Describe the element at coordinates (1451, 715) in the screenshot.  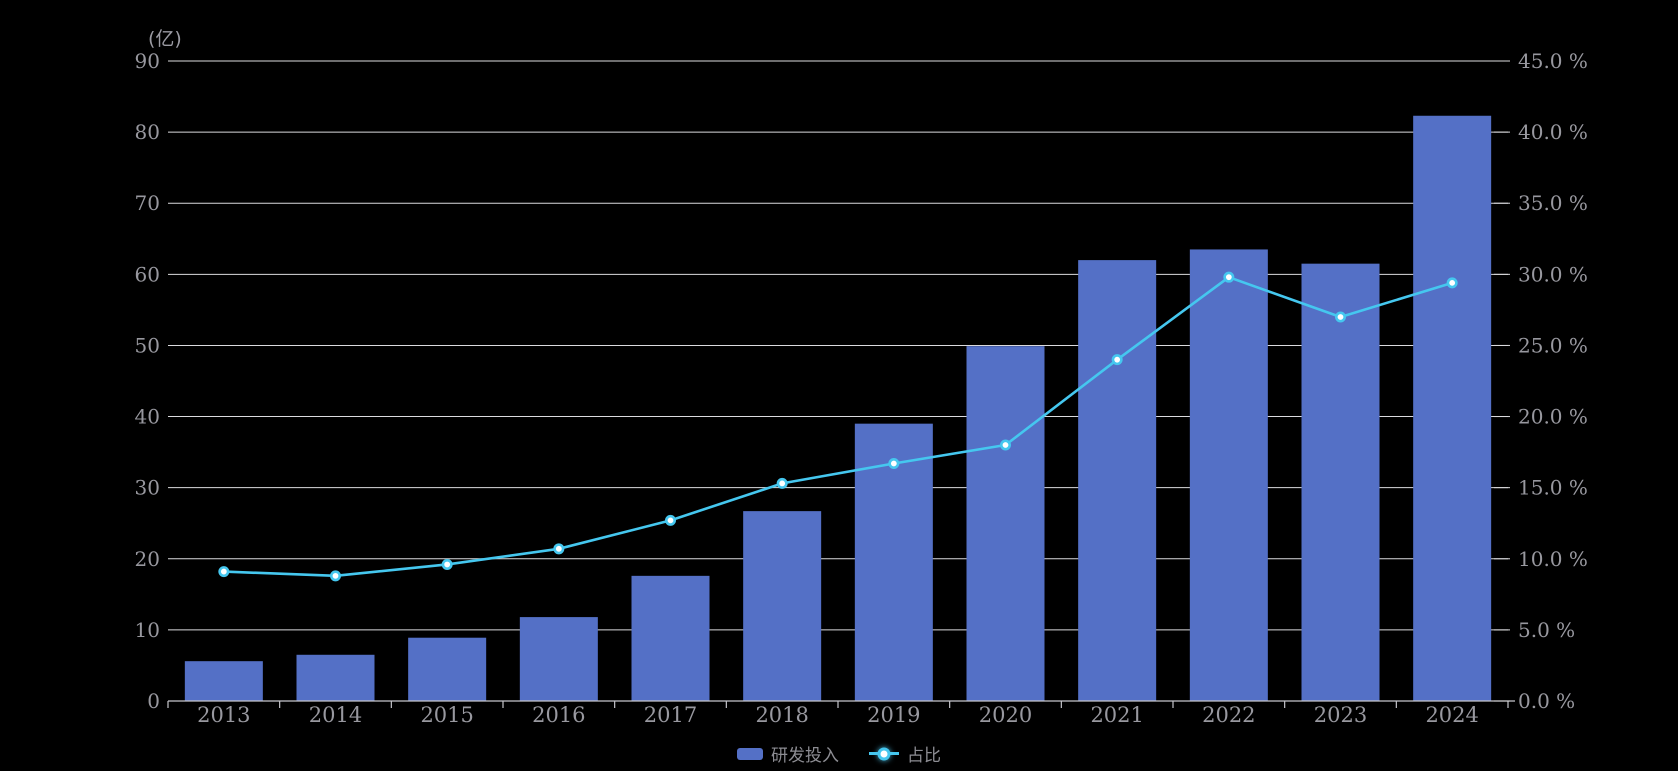
I see `svg-text: 2024` at that location.